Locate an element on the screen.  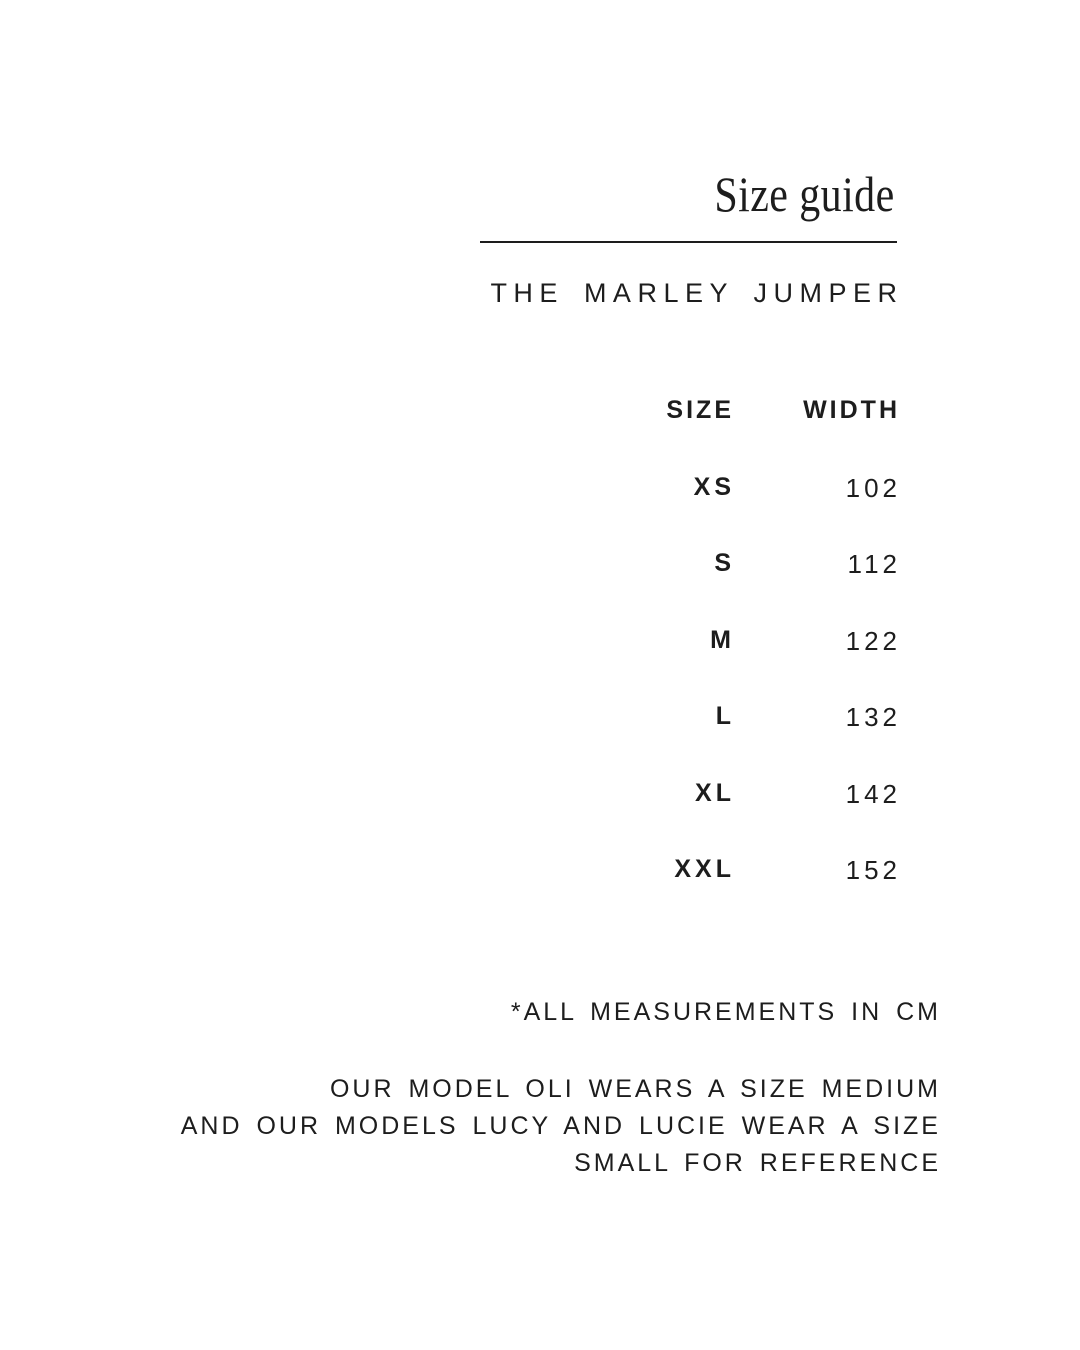
size-label-l: L is located at coordinates (725, 716).